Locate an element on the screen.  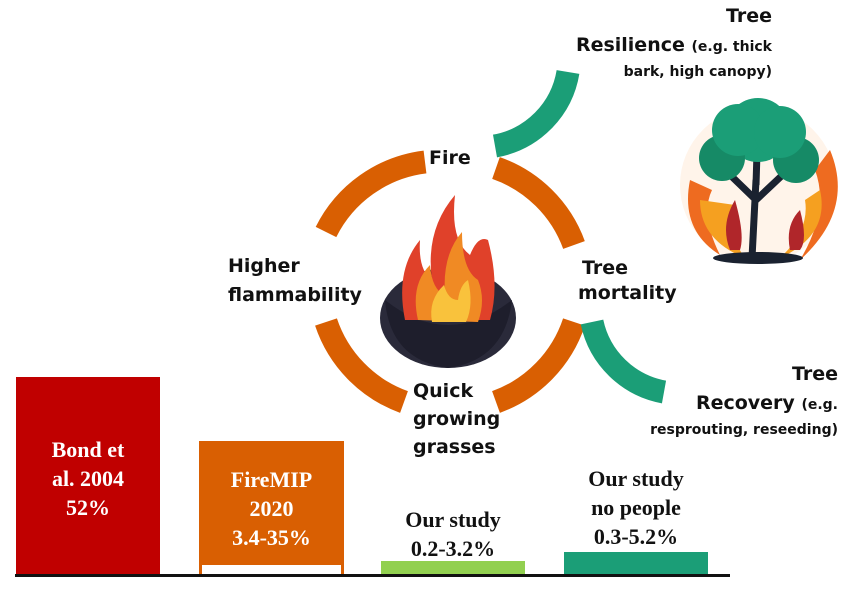
bar-label-line: 52% is located at coordinates (88, 507).